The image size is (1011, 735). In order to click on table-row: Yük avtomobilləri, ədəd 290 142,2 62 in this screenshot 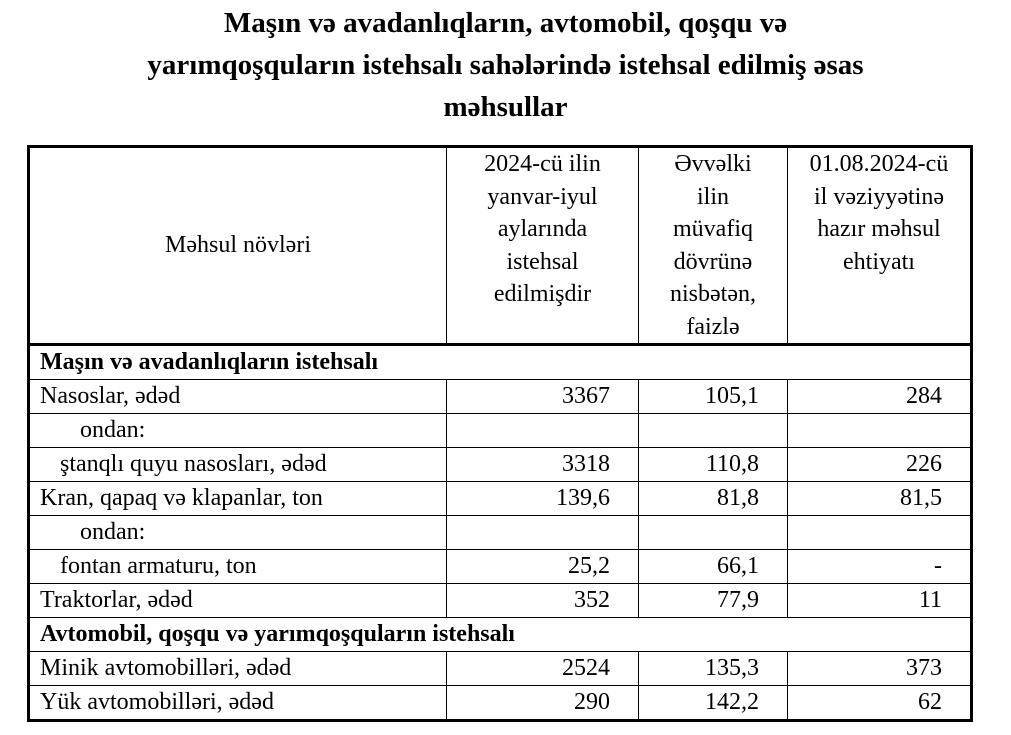, I will do `click(500, 703)`.